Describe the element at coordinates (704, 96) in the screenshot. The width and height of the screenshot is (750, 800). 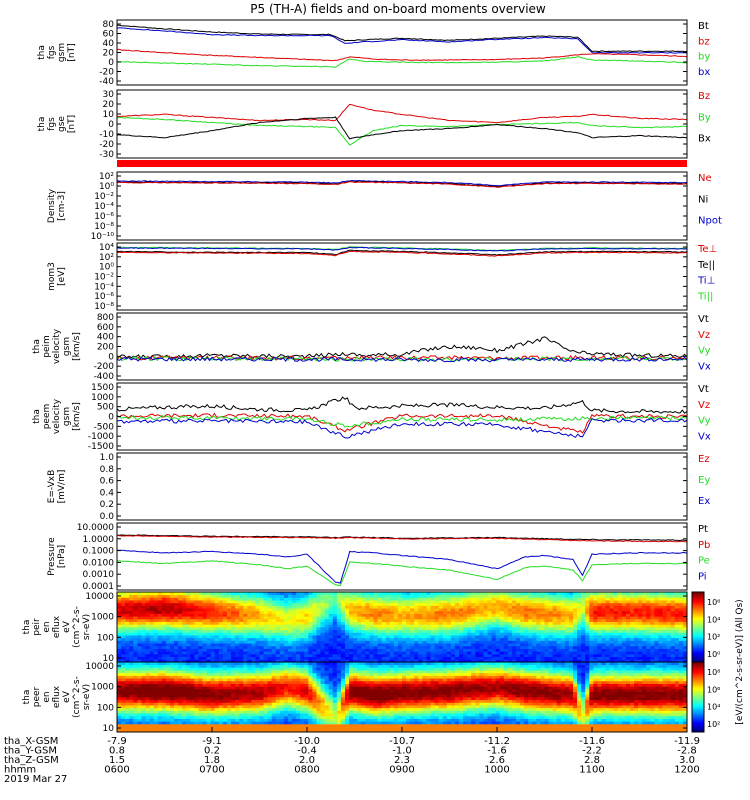
I see `legend-entry: Bz` at that location.